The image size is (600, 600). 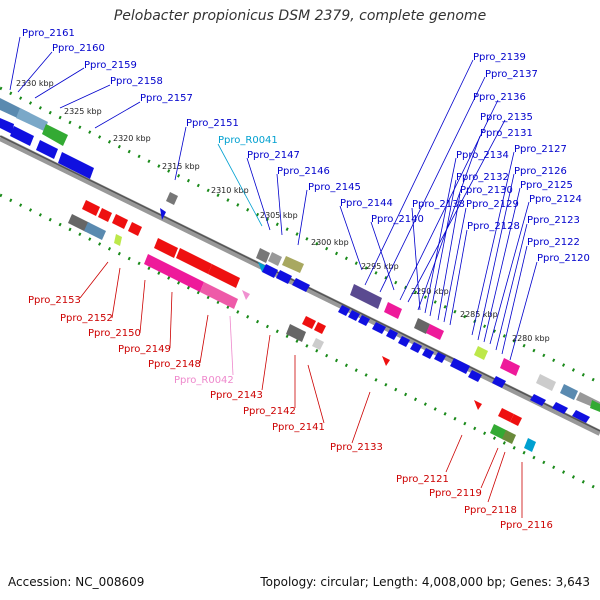 What do you see at coordinates (540, 149) in the screenshot?
I see `gene-label: Ppro_2127` at bounding box center [540, 149].